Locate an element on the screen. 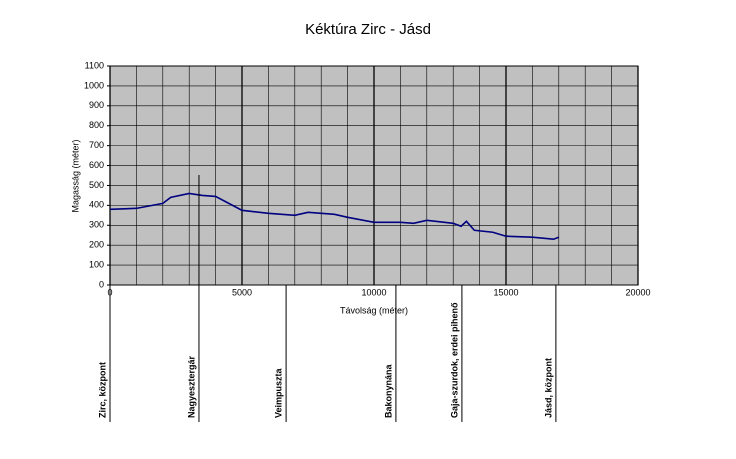 The width and height of the screenshot is (736, 459). waypoint-label: Gaja-szurdok, erdei pihenő is located at coordinates (454, 360).